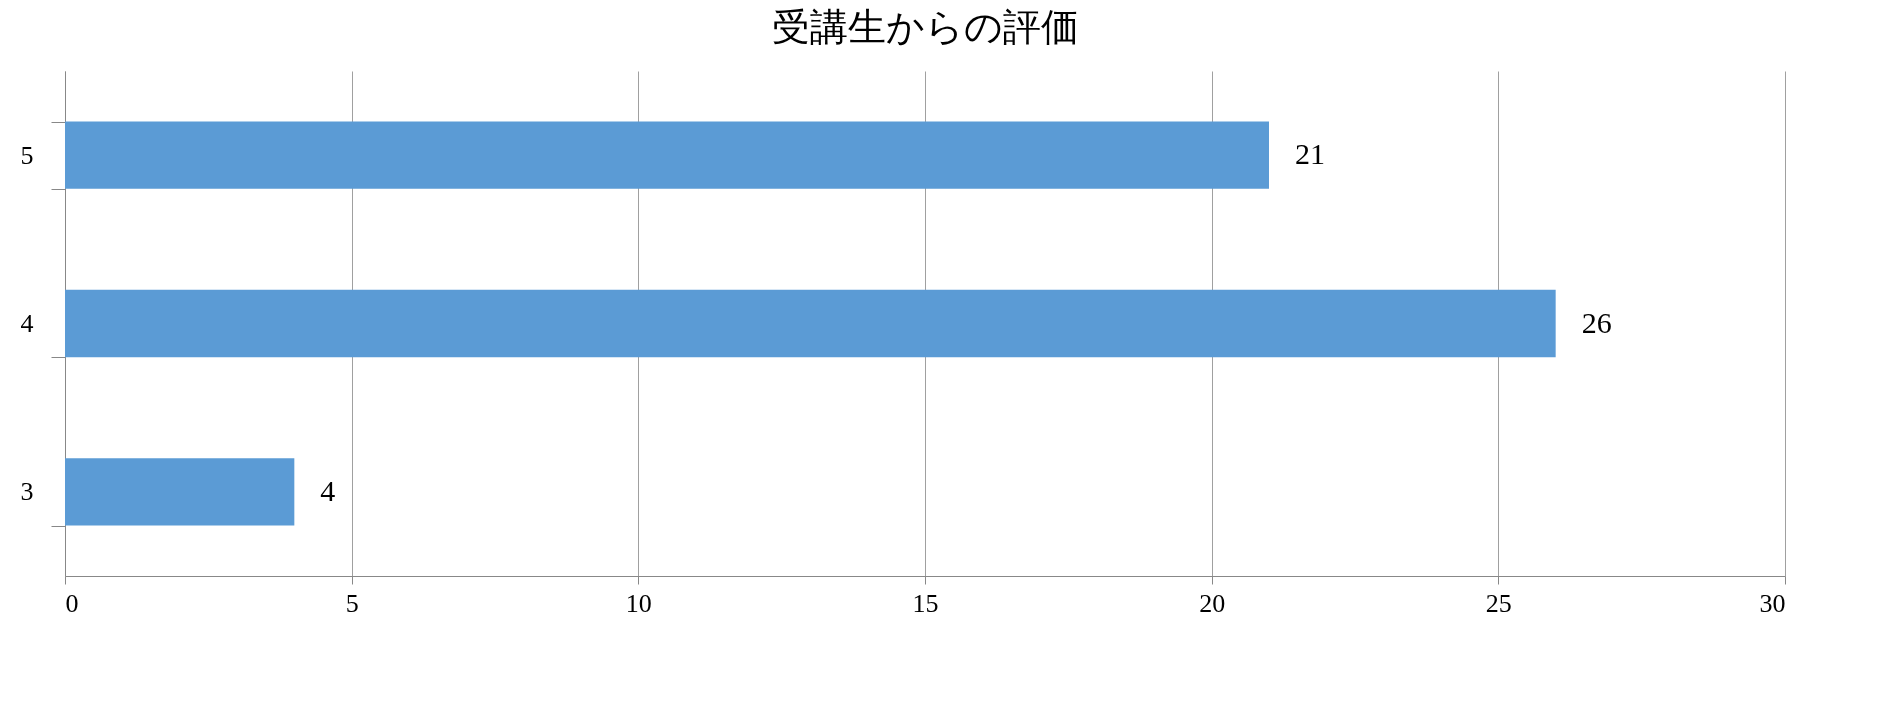 The width and height of the screenshot is (1902, 712). Describe the element at coordinates (1498, 603) in the screenshot. I see `x-tick-label: 25` at that location.